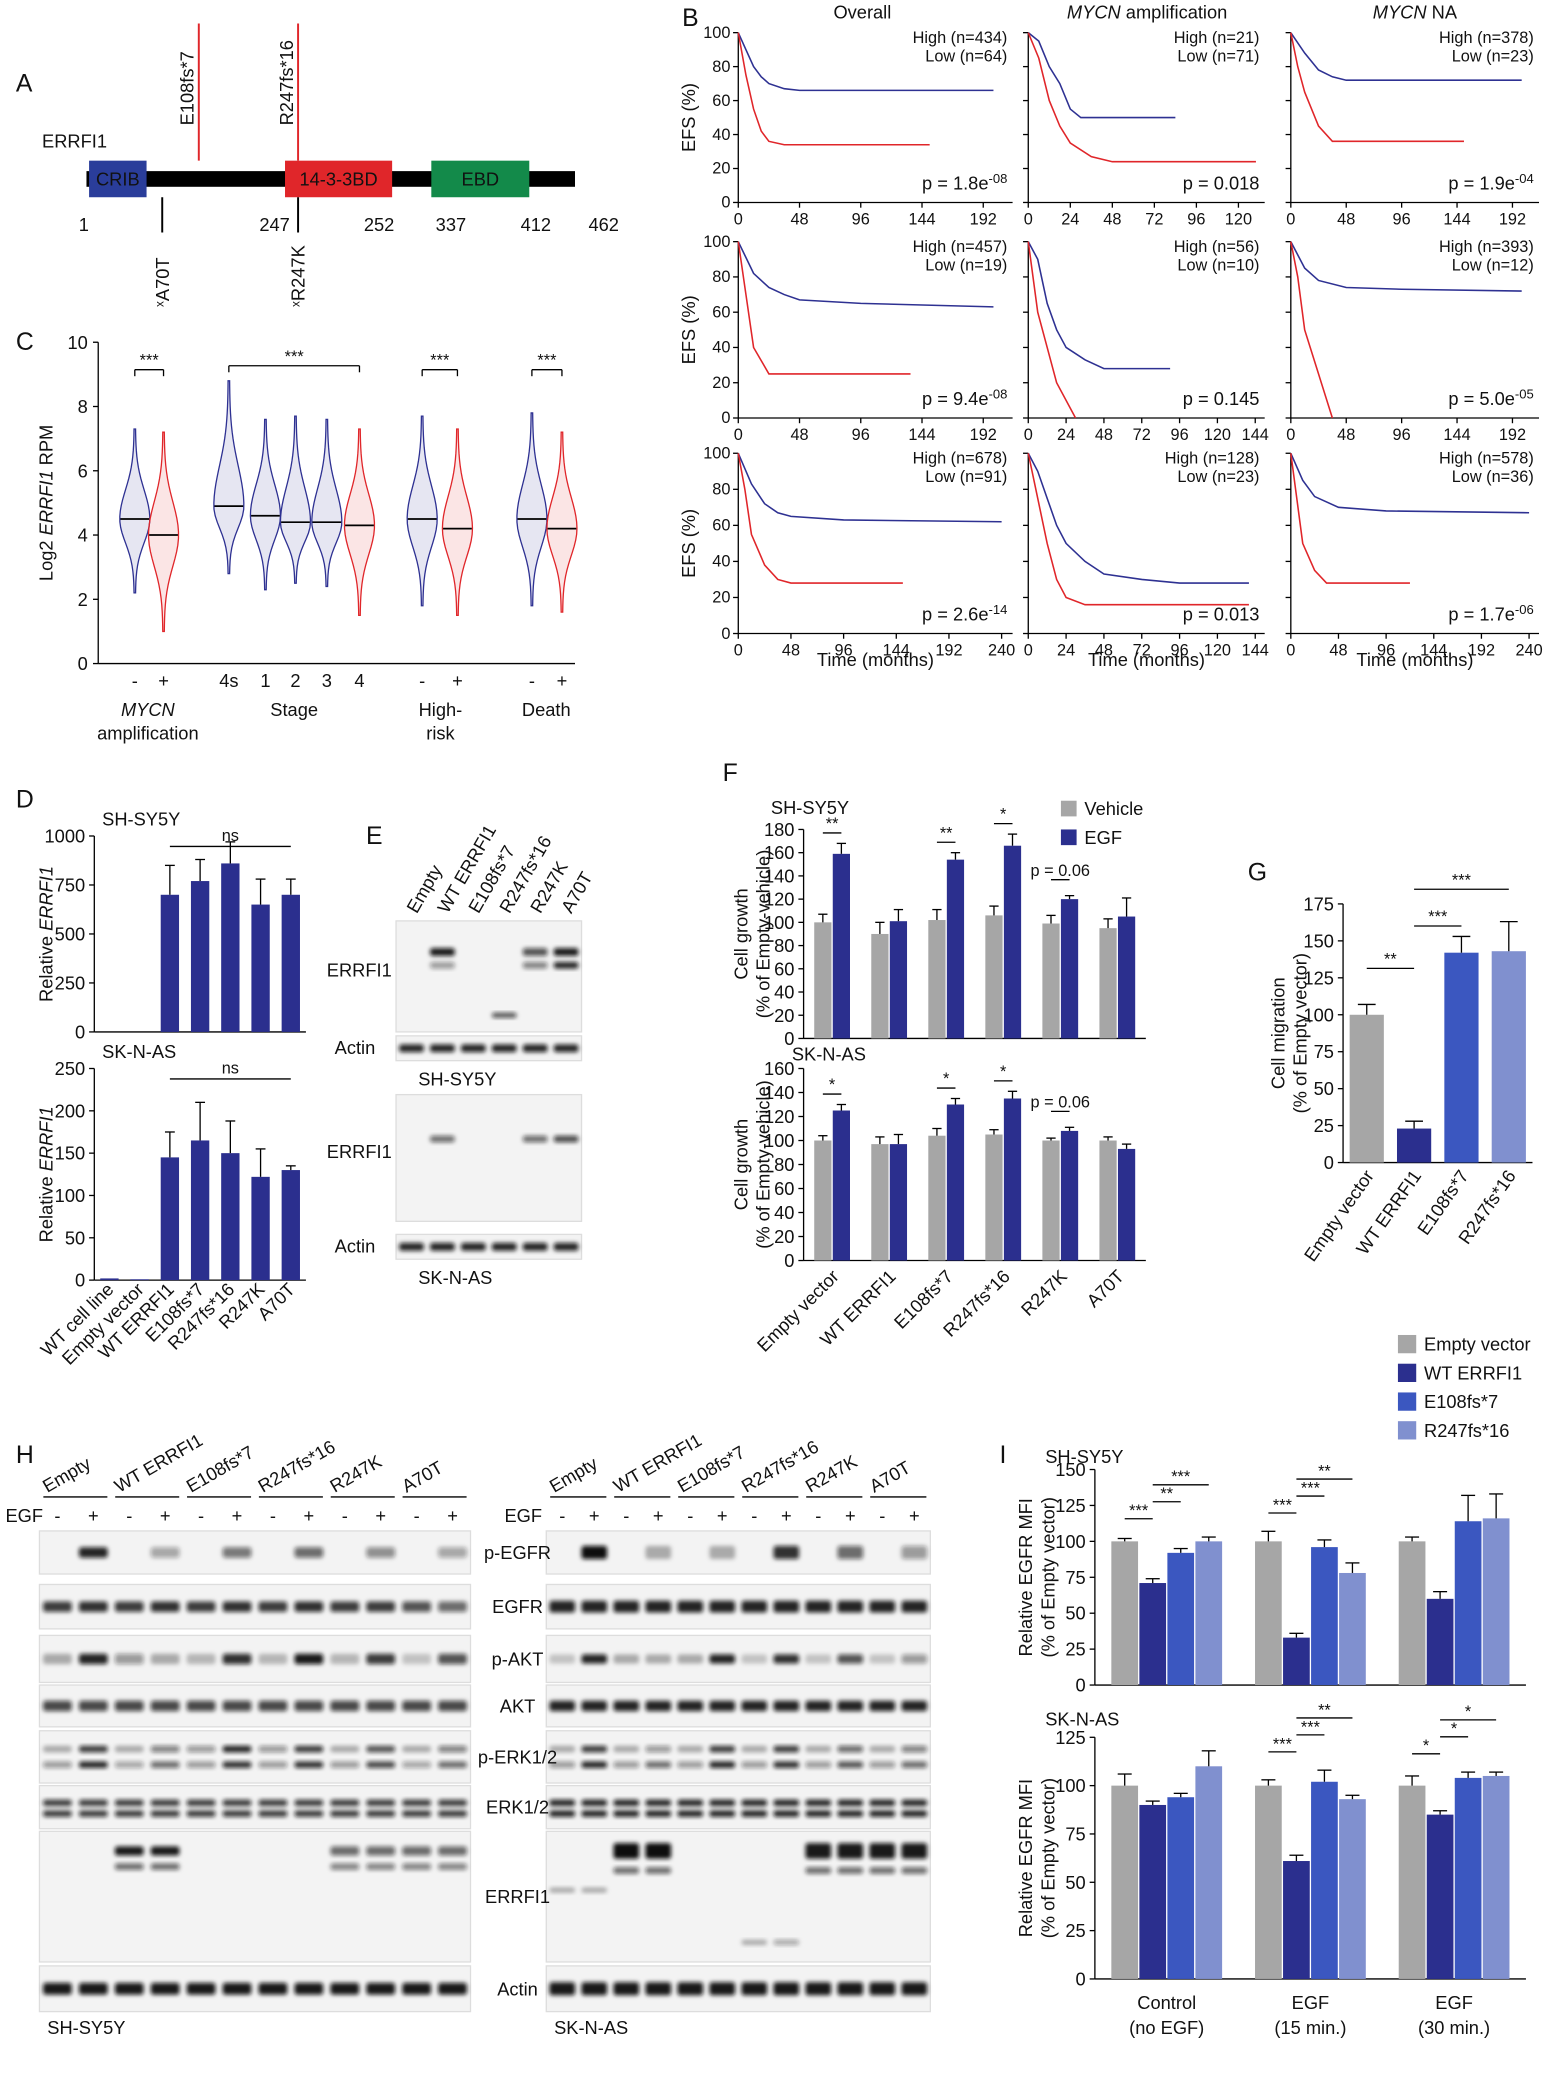 The image size is (1568, 2073). What do you see at coordinates (1212, 459) in the screenshot?
I see `legend-entry: High (n=128)` at bounding box center [1212, 459].